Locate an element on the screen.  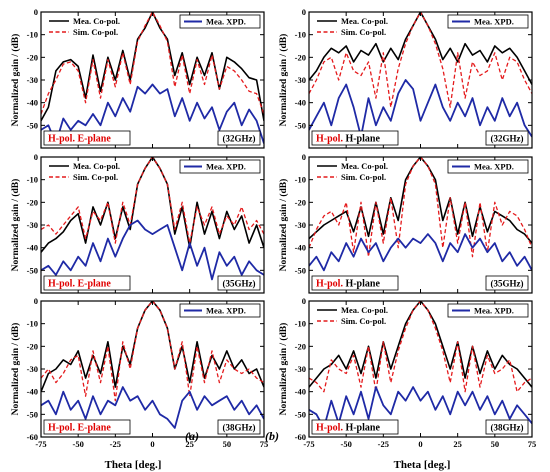
frequency-label: (38GHz) is located at coordinates (507, 428).